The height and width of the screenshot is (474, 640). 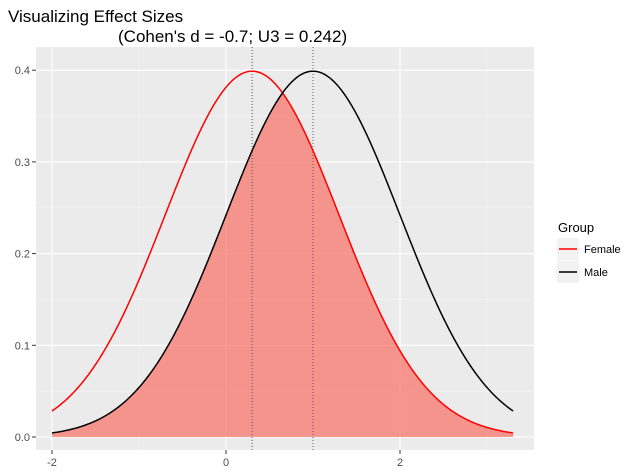 I want to click on y-tick-label: 0.2, so click(x=22, y=255).